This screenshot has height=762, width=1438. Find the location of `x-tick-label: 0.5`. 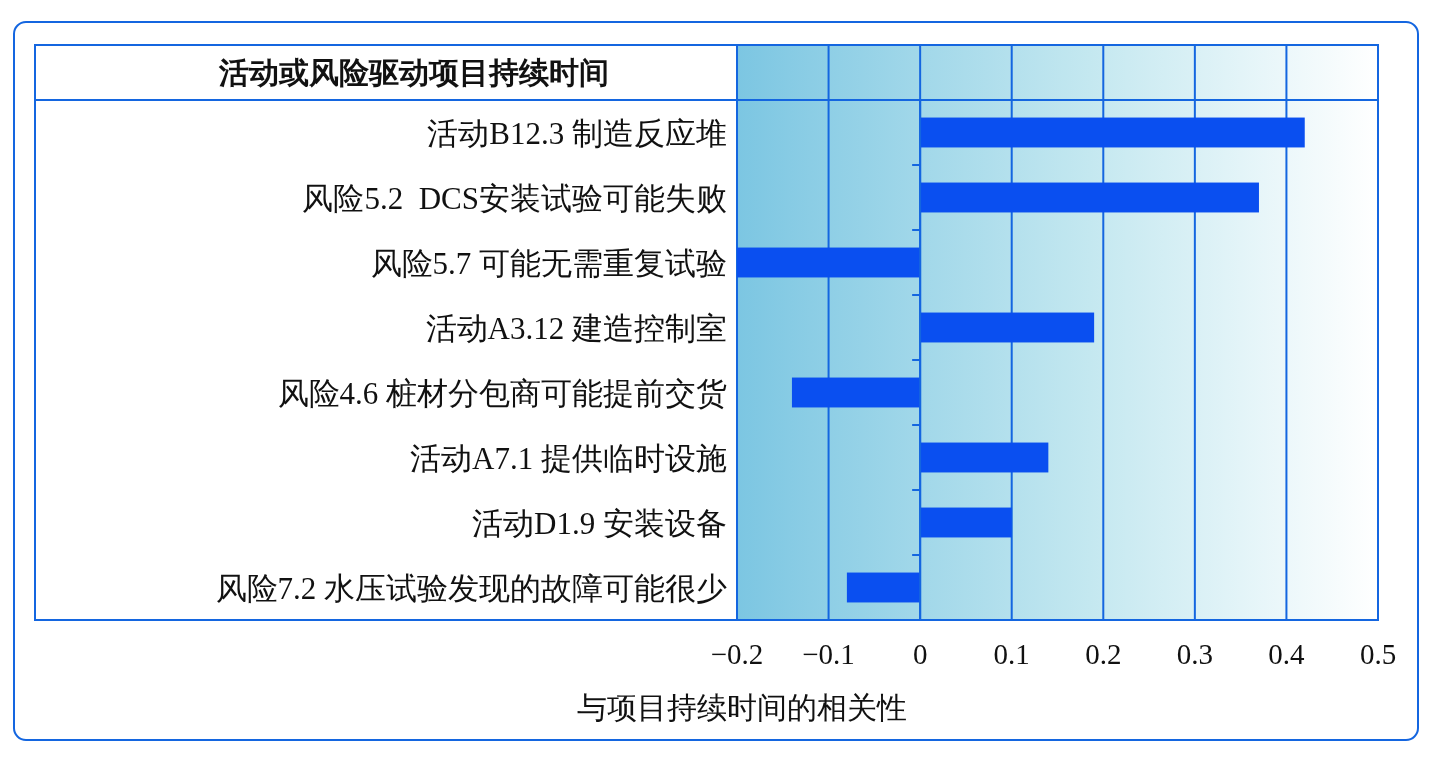

x-tick-label: 0.5 is located at coordinates (1378, 654).